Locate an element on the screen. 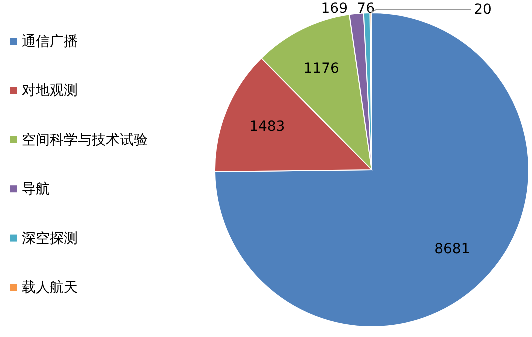  legend-label: 导航 is located at coordinates (36, 190).